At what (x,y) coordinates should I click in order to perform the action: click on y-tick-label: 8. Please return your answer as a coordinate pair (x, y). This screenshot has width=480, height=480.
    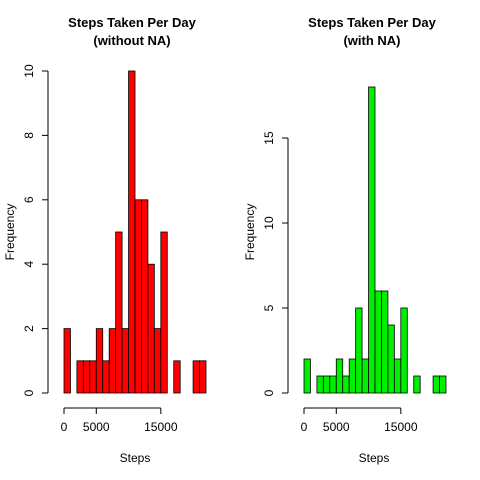
    Looking at the image, I should click on (29, 135).